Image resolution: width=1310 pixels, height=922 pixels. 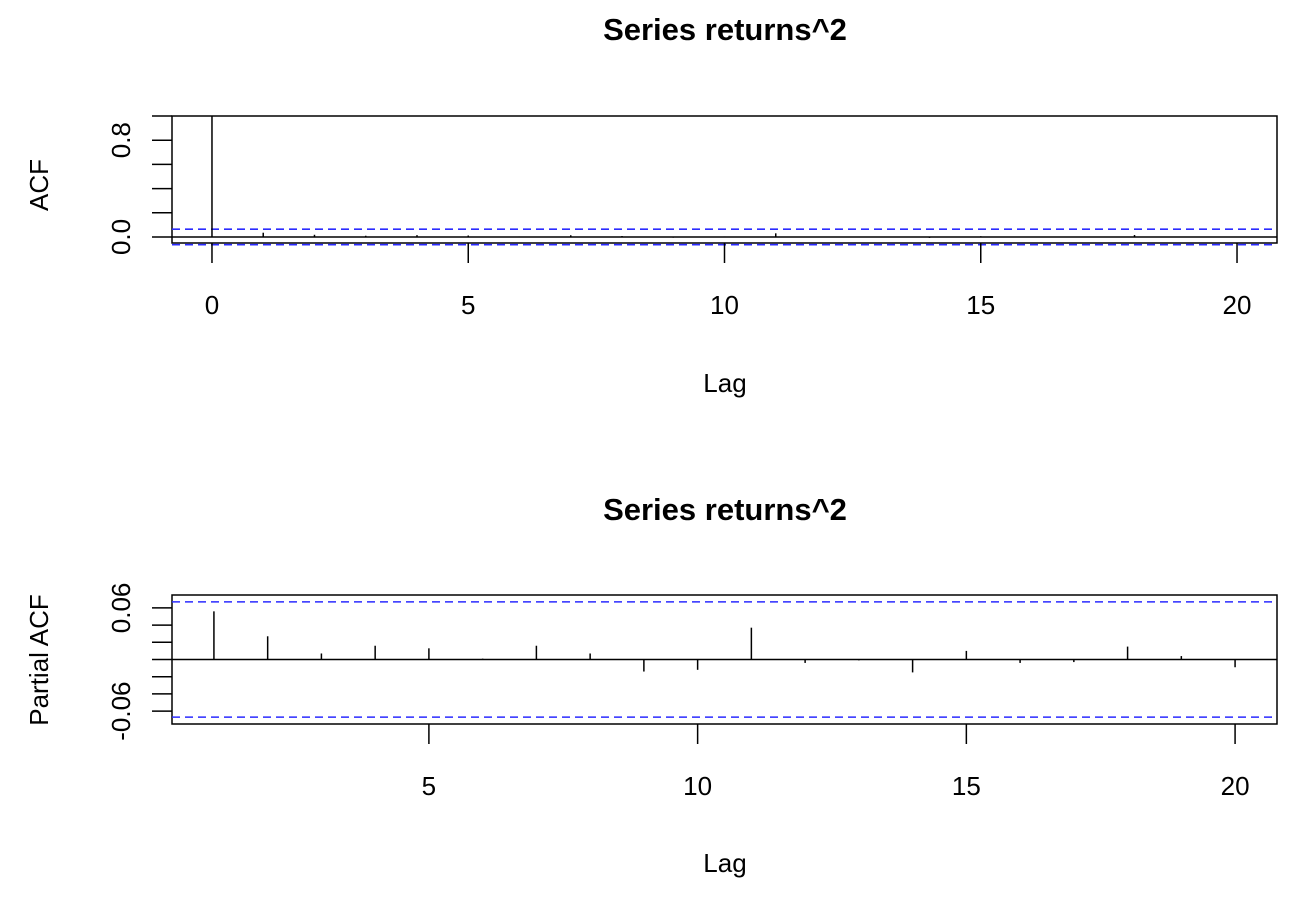 What do you see at coordinates (980, 305) in the screenshot?
I see `acf-x-tick-label-15: 15` at bounding box center [980, 305].